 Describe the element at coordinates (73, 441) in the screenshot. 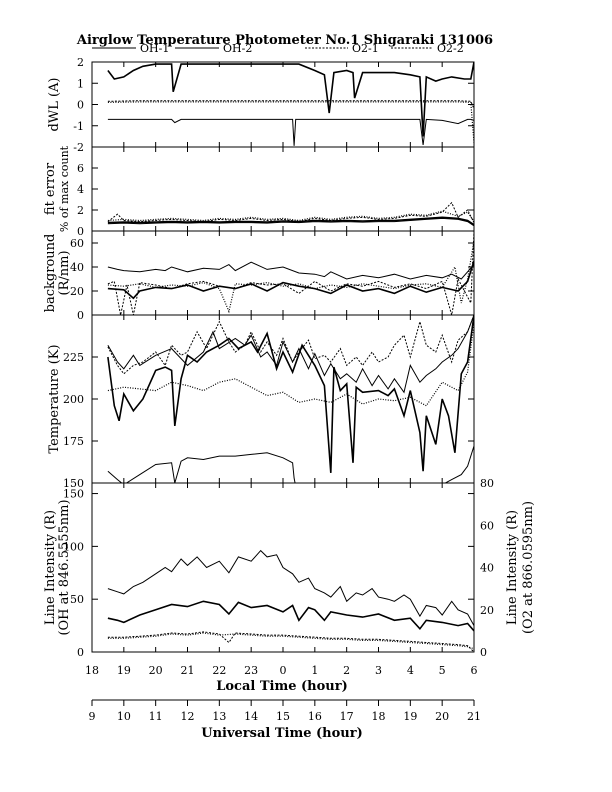

I see `y-tick-label: 175` at that location.